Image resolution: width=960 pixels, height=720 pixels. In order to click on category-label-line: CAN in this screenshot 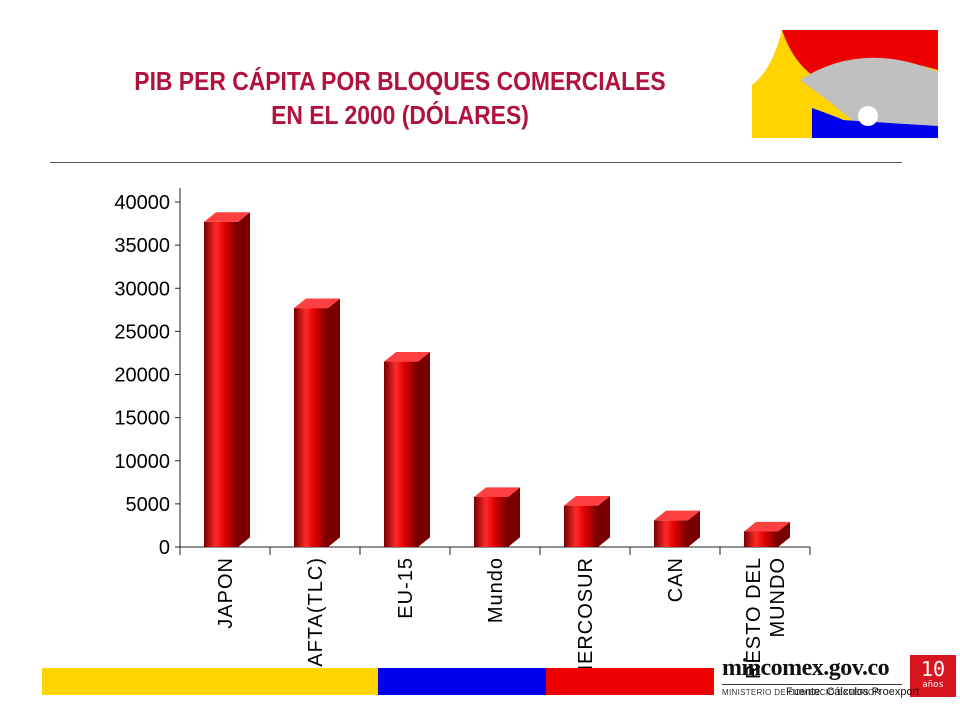, I will do `click(676, 579)`.